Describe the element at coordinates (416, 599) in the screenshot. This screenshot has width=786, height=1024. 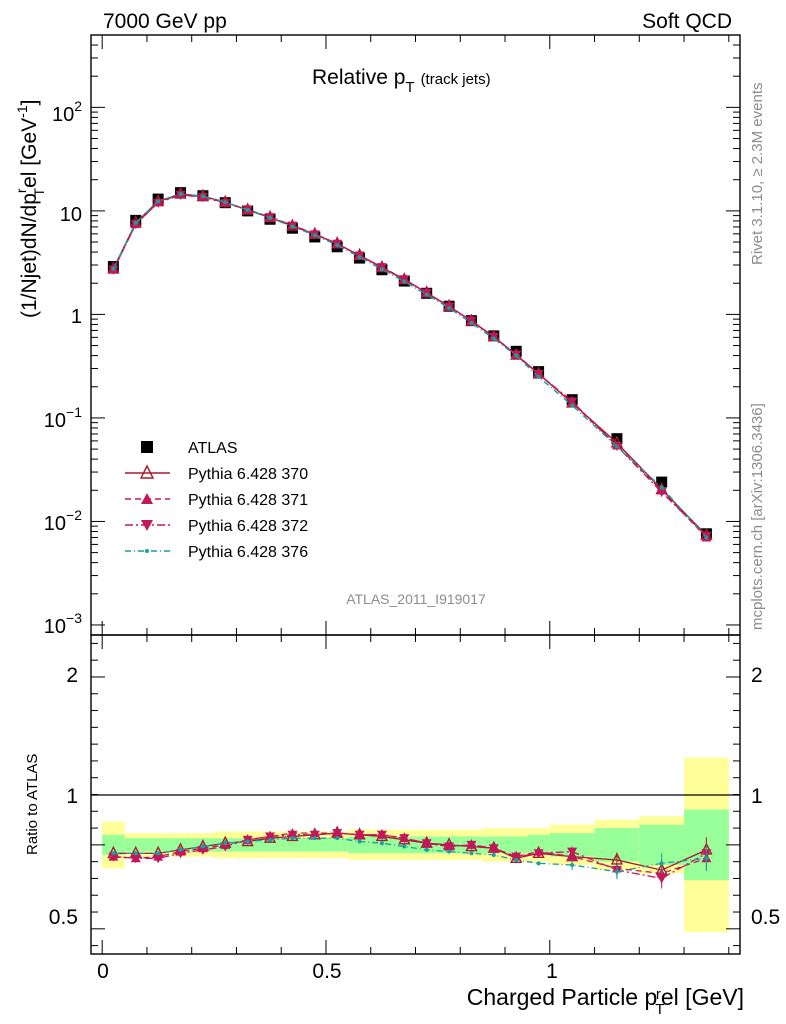
I see `watermark: ATLAS_2011_I919017` at that location.